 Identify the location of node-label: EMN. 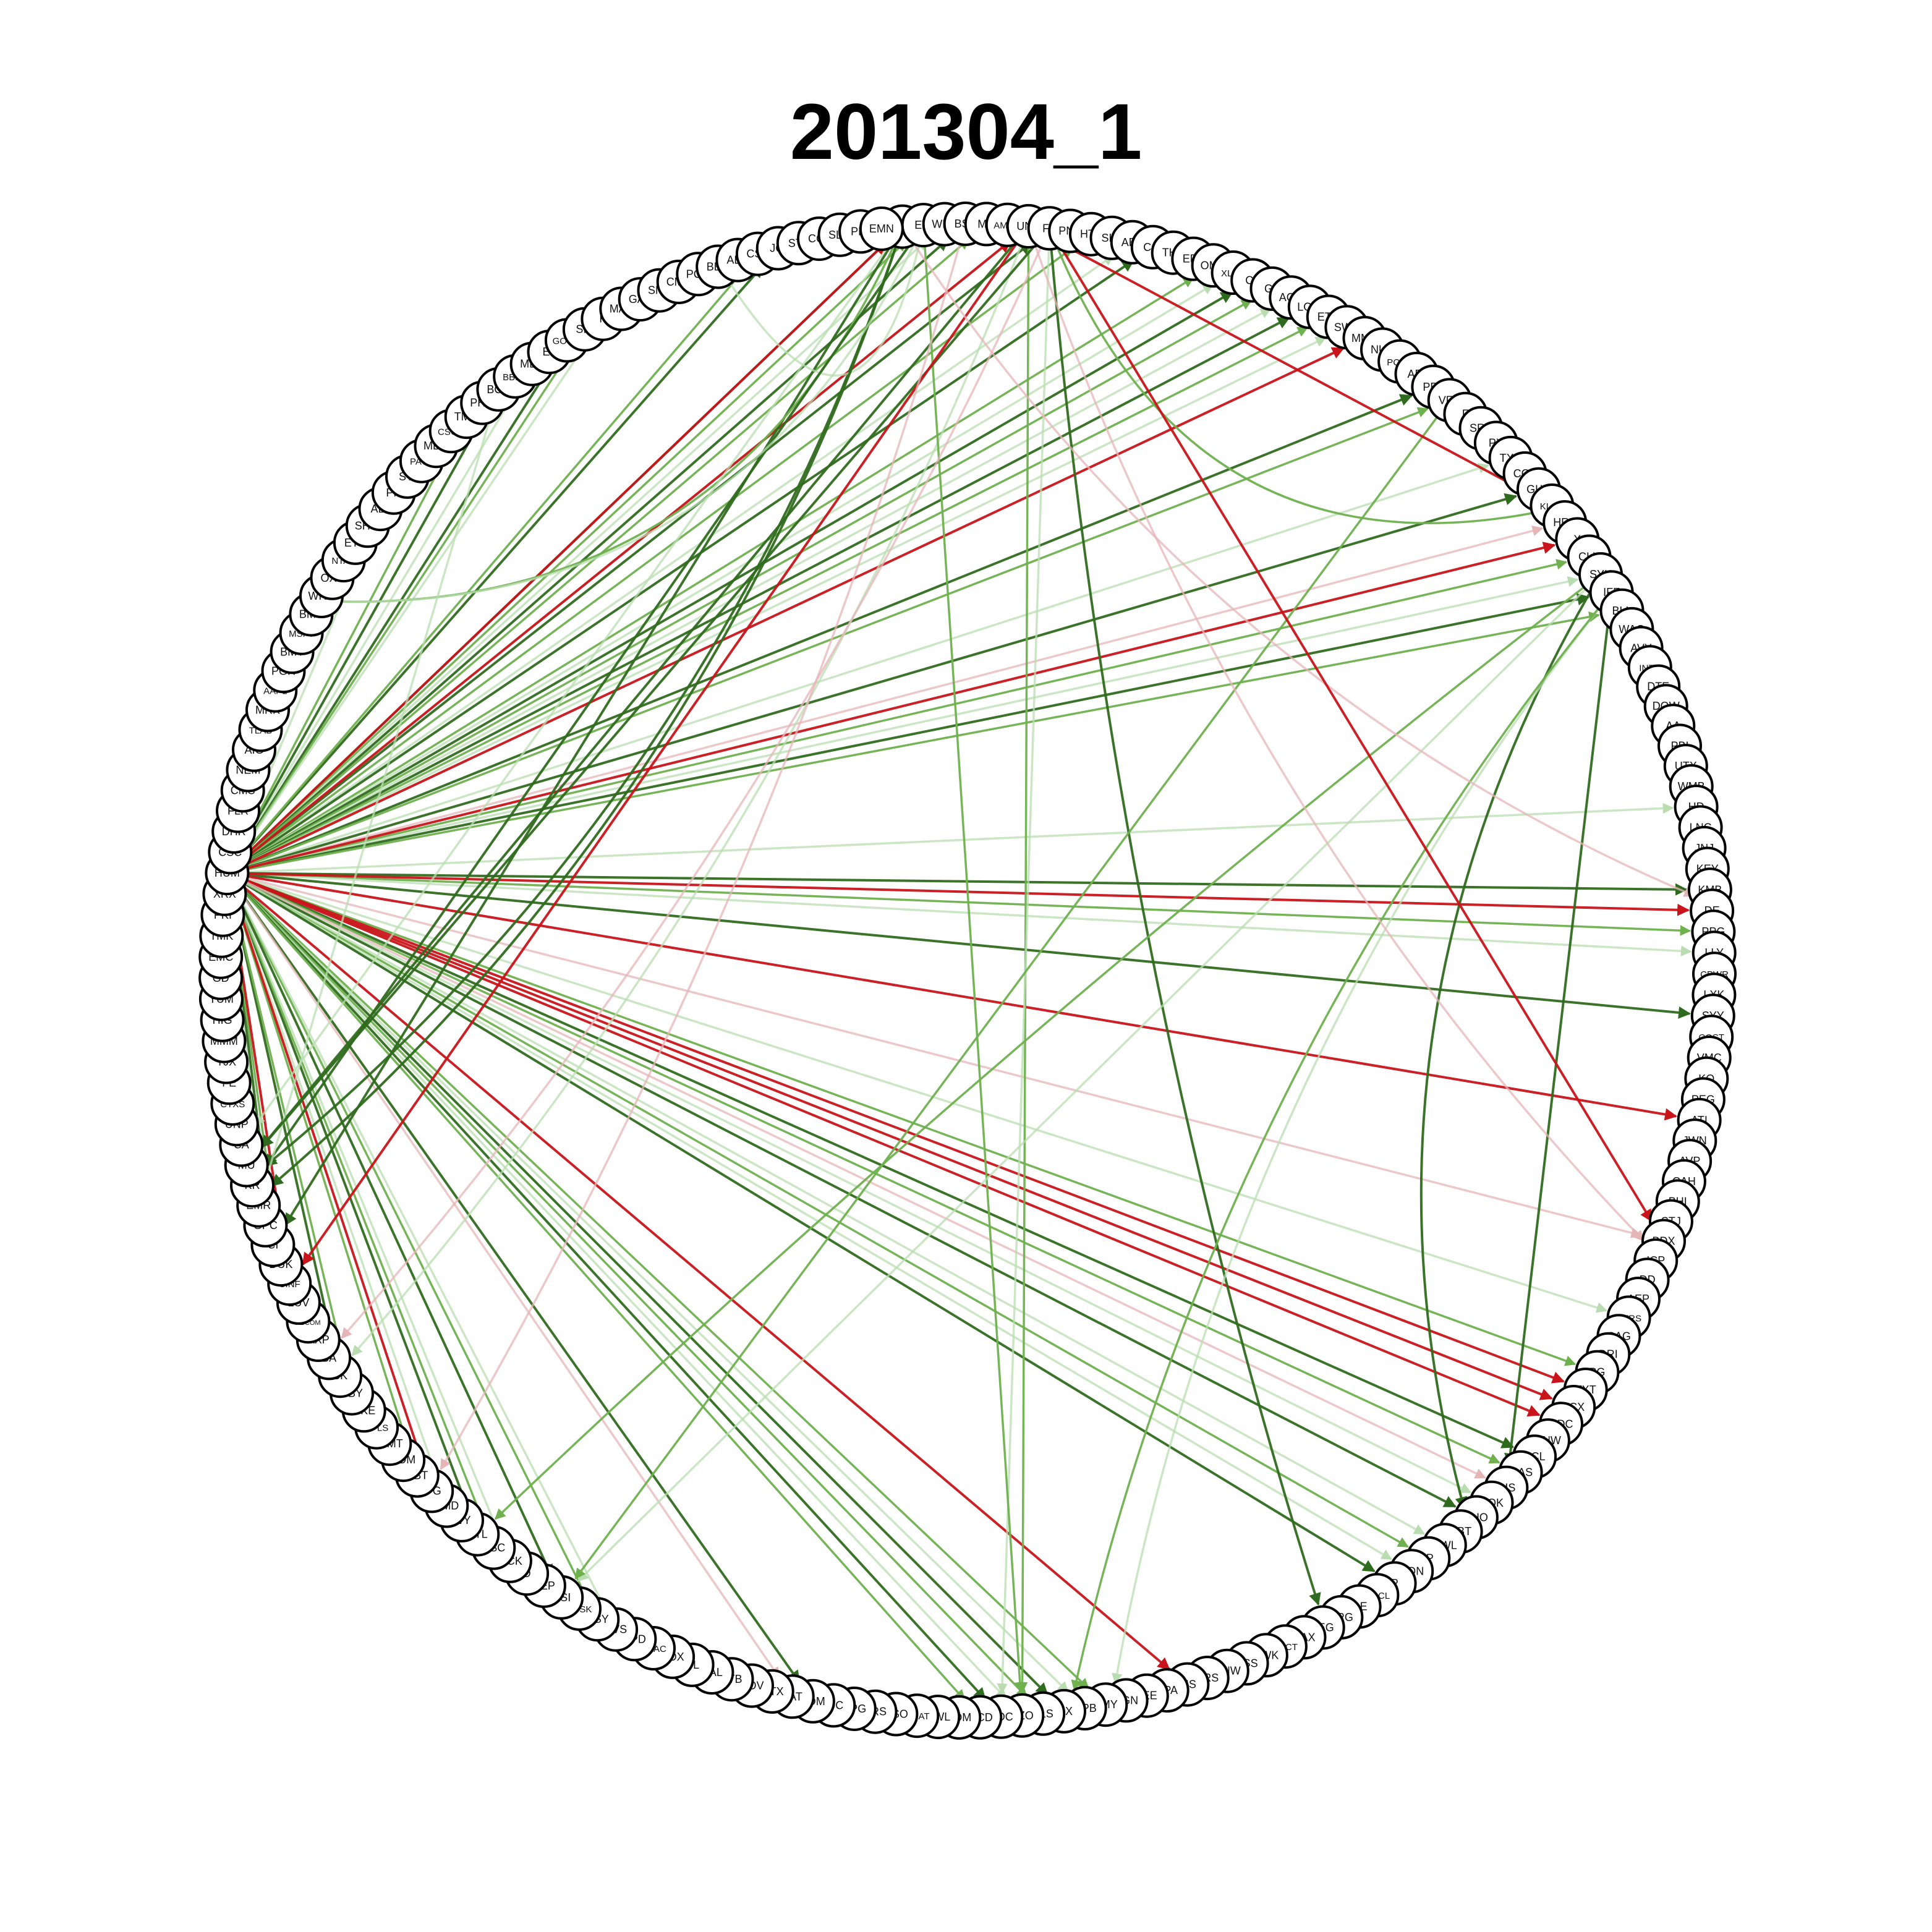
(882, 229).